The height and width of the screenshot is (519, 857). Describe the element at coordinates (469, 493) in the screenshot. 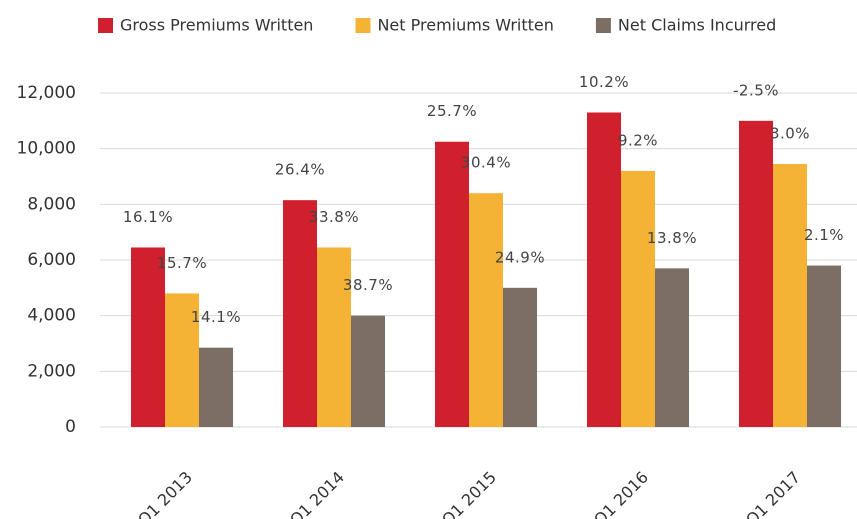

I see `x-tick-label: Q1 2015` at that location.